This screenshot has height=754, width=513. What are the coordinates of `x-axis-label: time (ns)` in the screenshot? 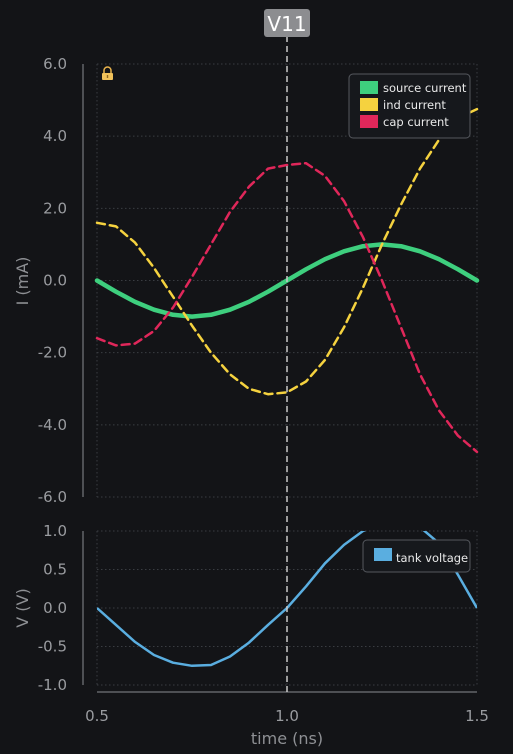 It's located at (287, 738).